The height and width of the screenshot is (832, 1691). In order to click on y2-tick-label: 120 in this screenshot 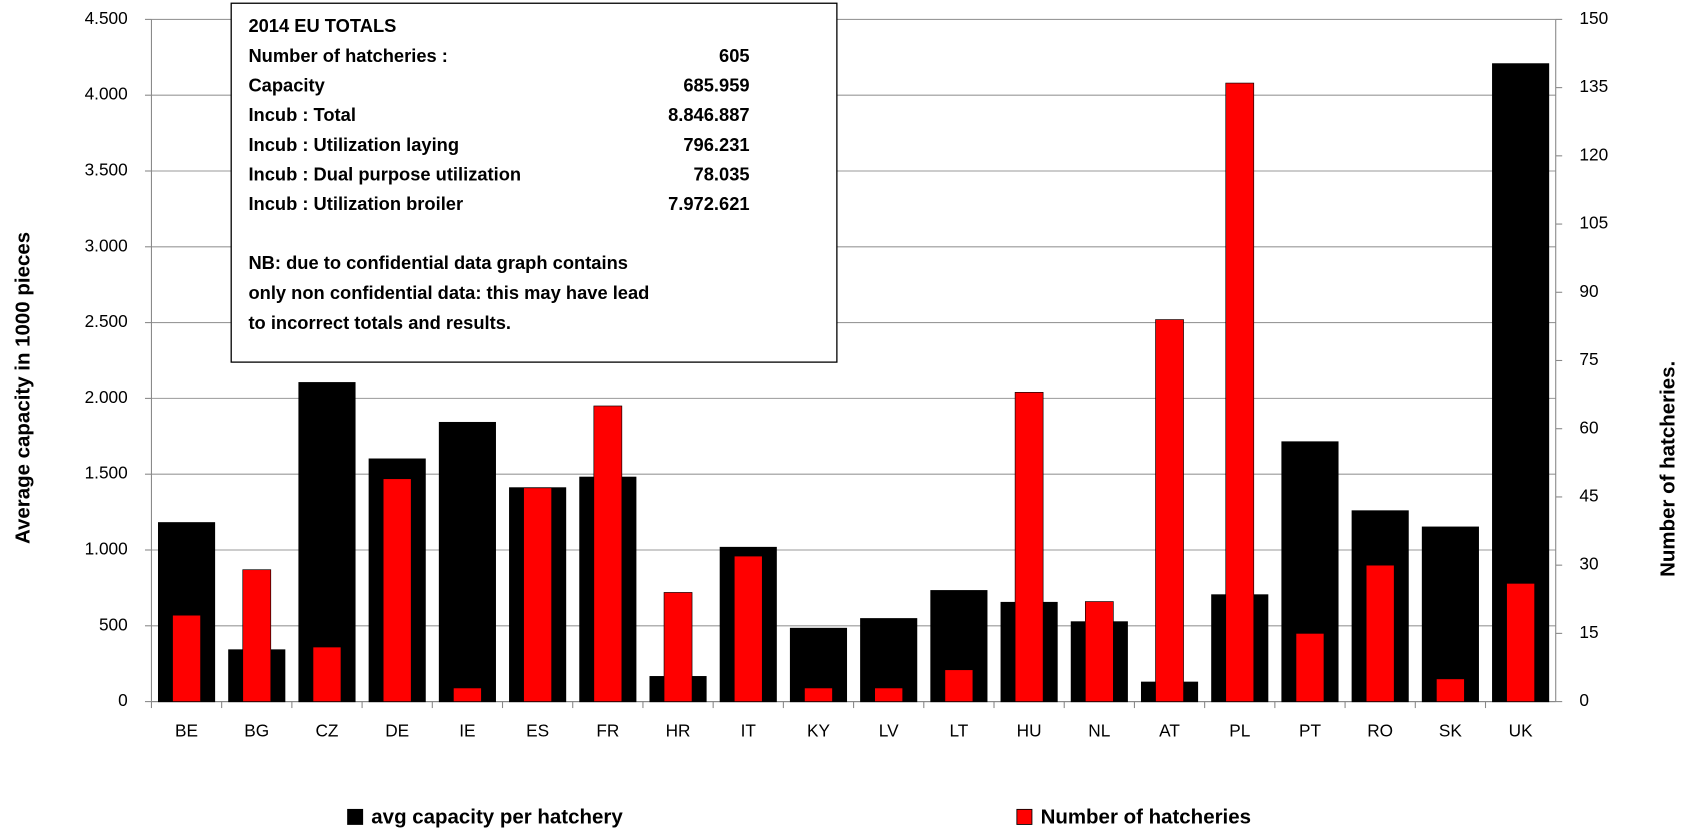, I will do `click(1593, 154)`.